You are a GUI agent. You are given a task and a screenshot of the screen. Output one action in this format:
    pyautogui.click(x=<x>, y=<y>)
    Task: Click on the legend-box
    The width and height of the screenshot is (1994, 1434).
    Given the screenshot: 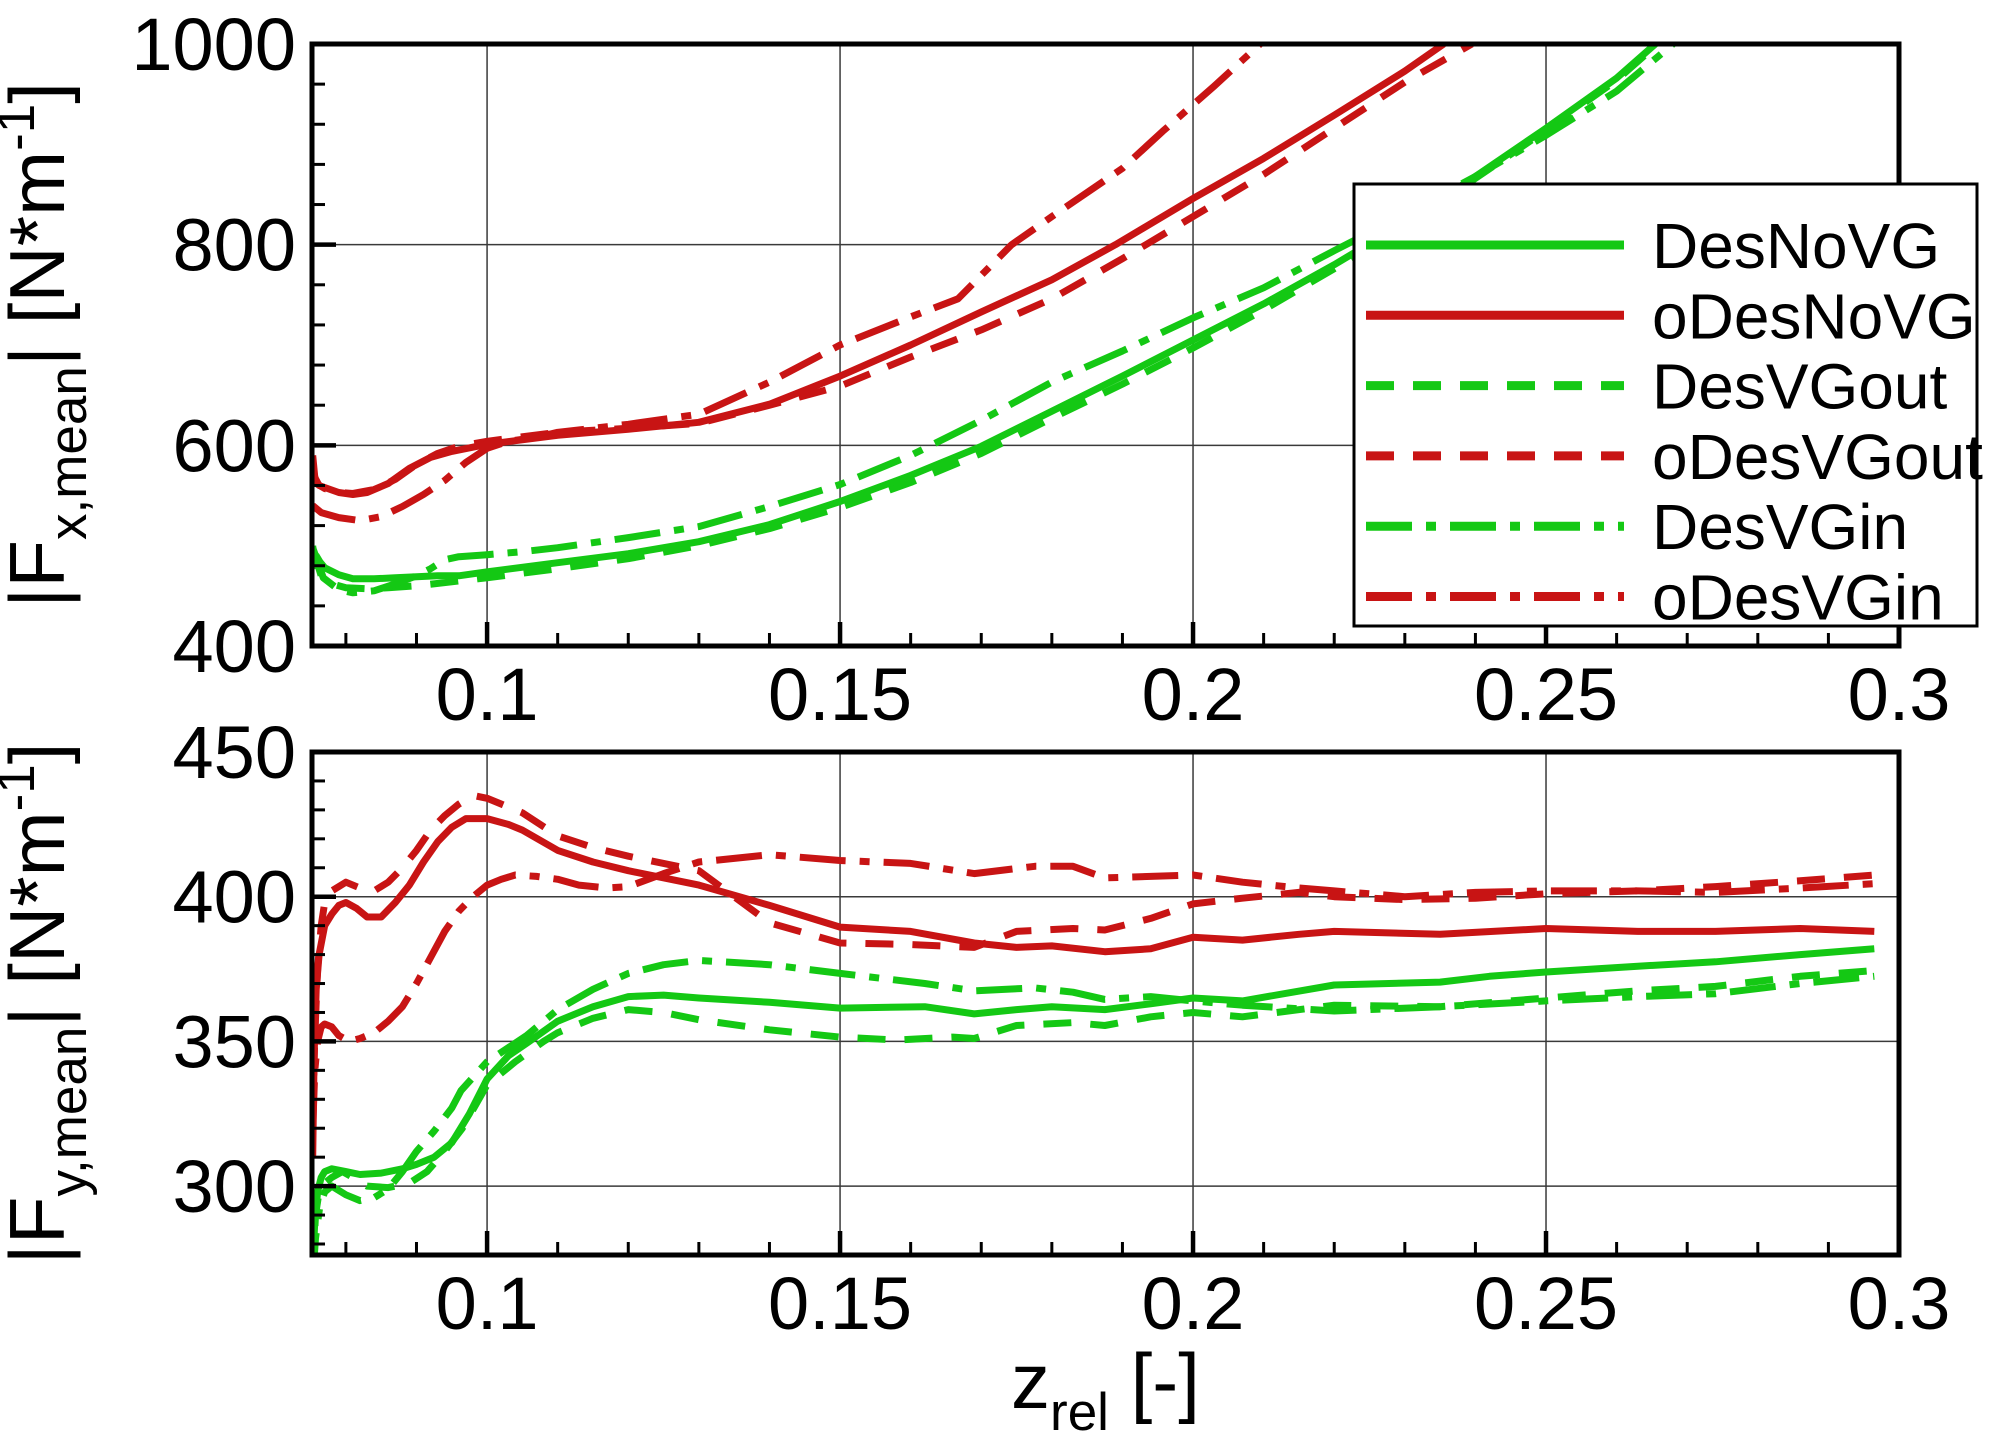 What is the action you would take?
    pyautogui.click(x=1665, y=405)
    